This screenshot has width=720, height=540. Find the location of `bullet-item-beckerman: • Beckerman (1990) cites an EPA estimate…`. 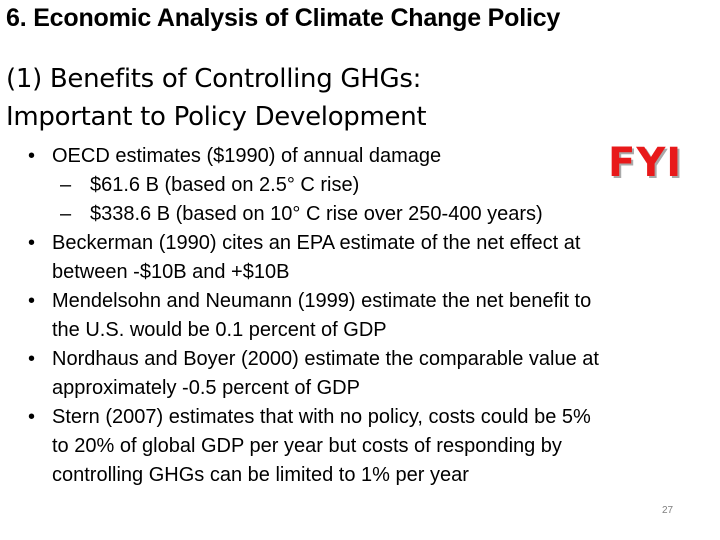

bullet-item-beckerman: • Beckerman (1990) cites an EPA estimate… is located at coordinates (356, 258).